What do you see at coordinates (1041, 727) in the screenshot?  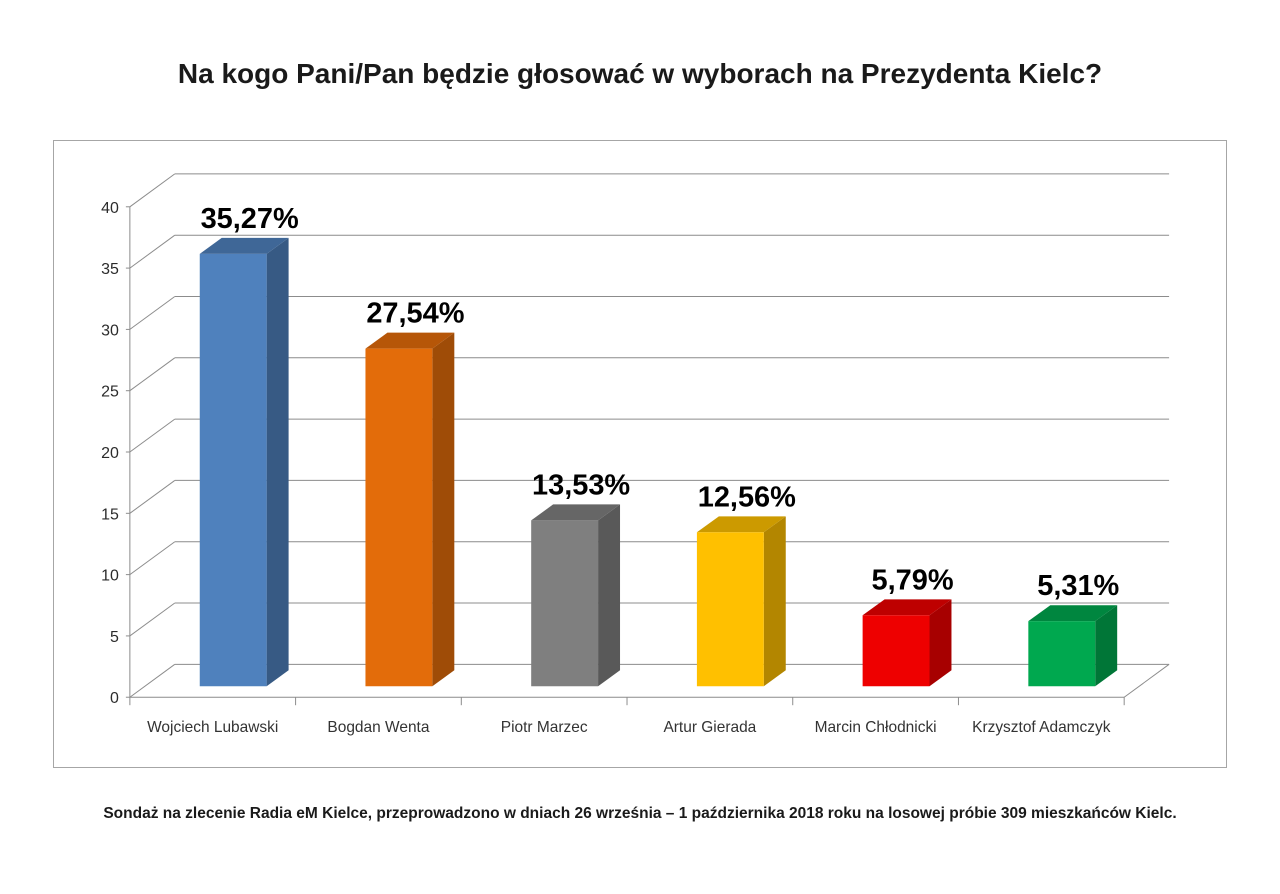 I see `category-label: Krzysztof Adamczyk` at bounding box center [1041, 727].